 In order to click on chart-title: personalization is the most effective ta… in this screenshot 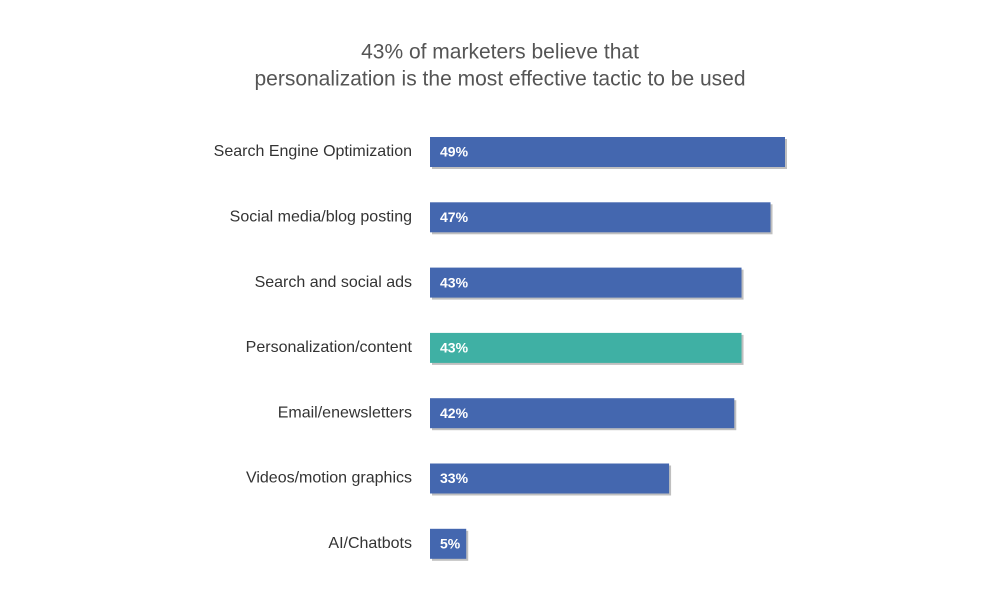, I will do `click(499, 79)`.